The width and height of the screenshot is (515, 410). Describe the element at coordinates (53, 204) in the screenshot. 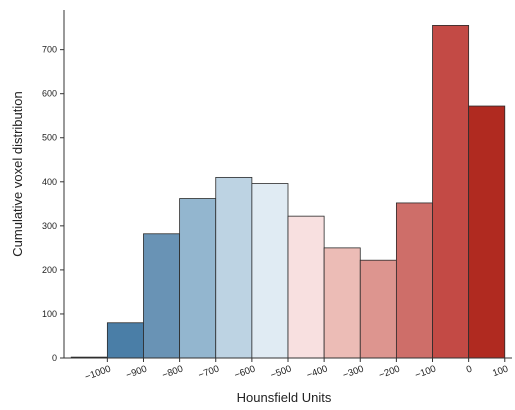

I see `y-ticks-group: 0 100 200 300 400 500 600 700` at that location.